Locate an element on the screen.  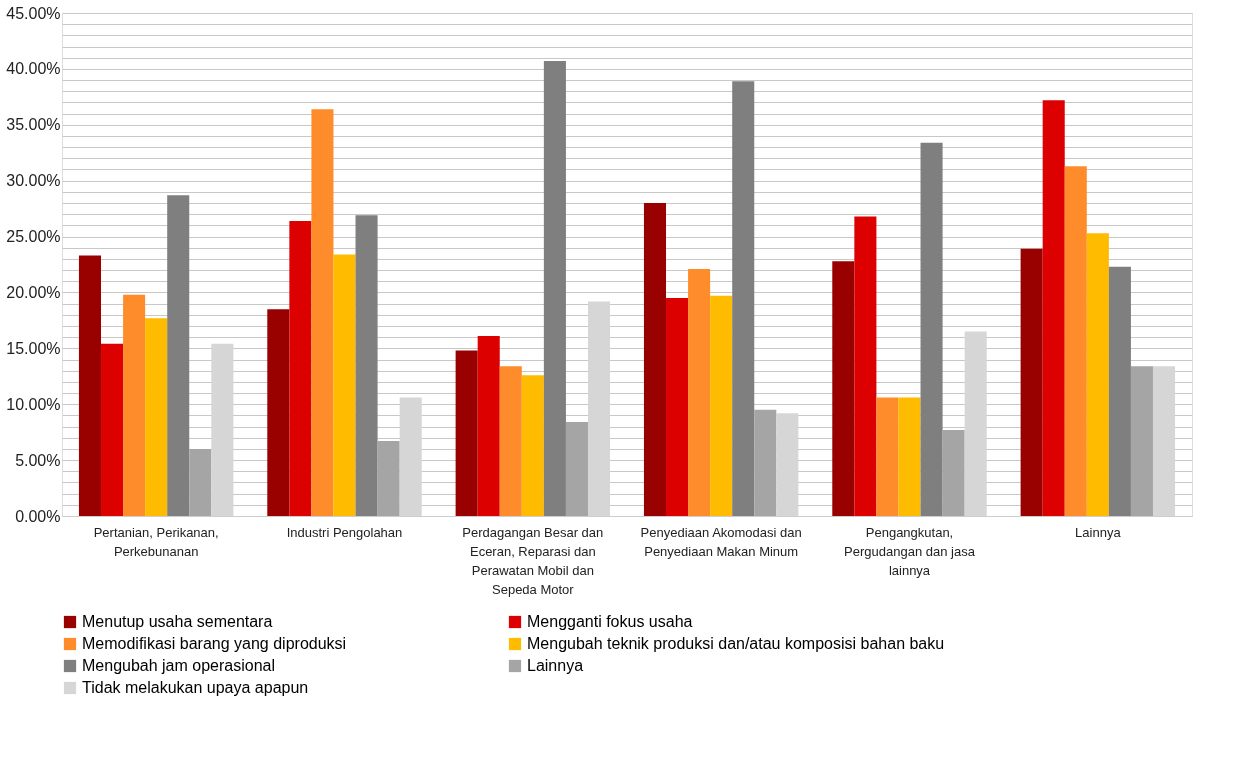
x-tick-label: Lainnya is located at coordinates (1098, 532).